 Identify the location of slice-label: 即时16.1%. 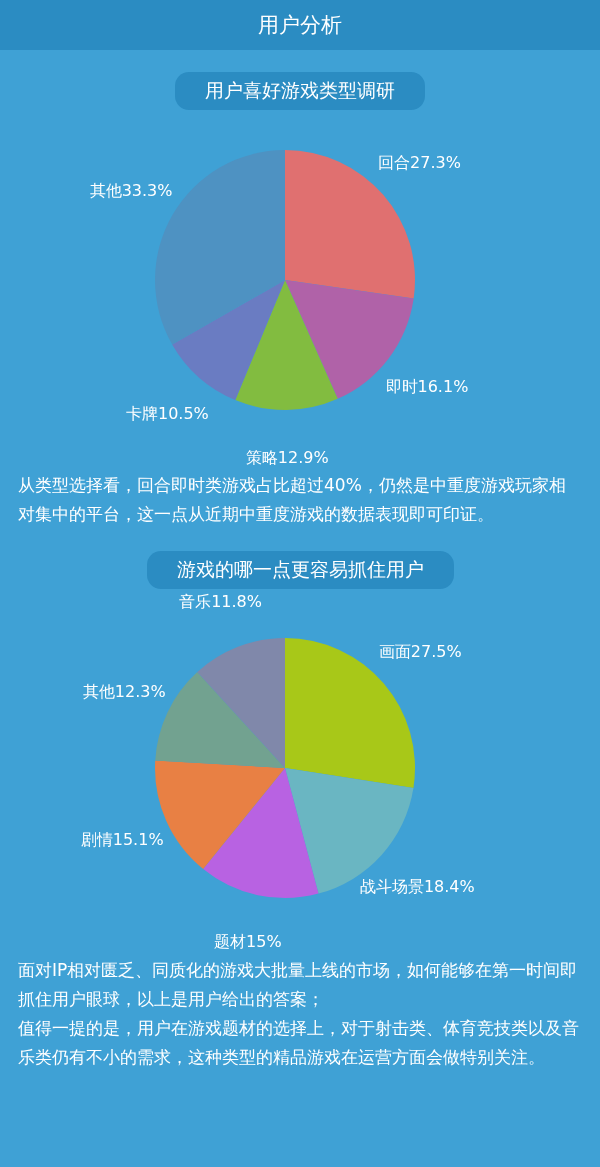
(427, 387).